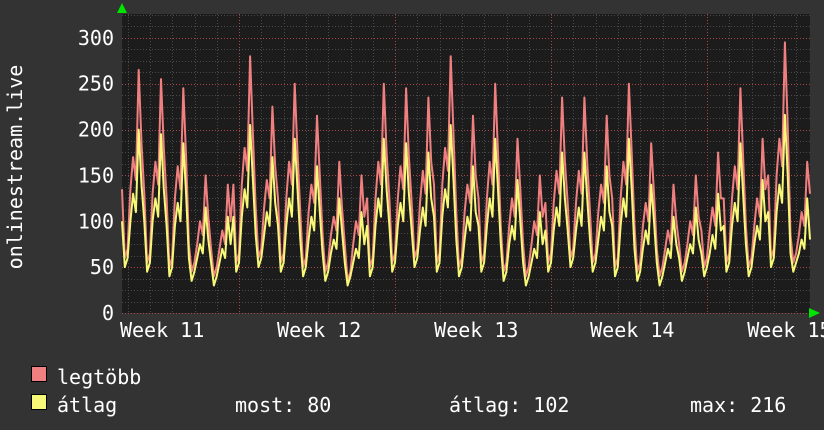 The width and height of the screenshot is (824, 430). Describe the element at coordinates (108, 313) in the screenshot. I see `y-axis-label: 0` at that location.